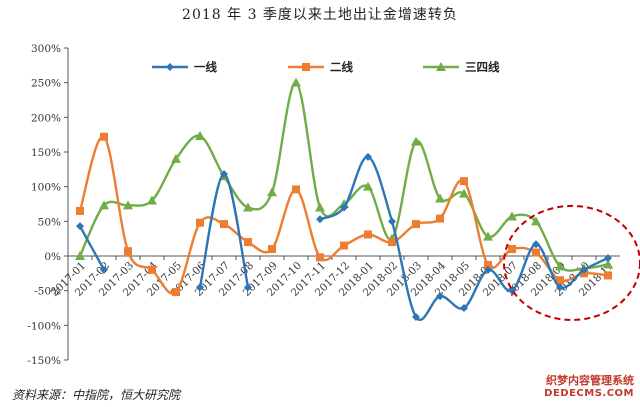 The image size is (640, 407). What do you see at coordinates (482, 67) in the screenshot?
I see `legend-label: 三四线` at bounding box center [482, 67].